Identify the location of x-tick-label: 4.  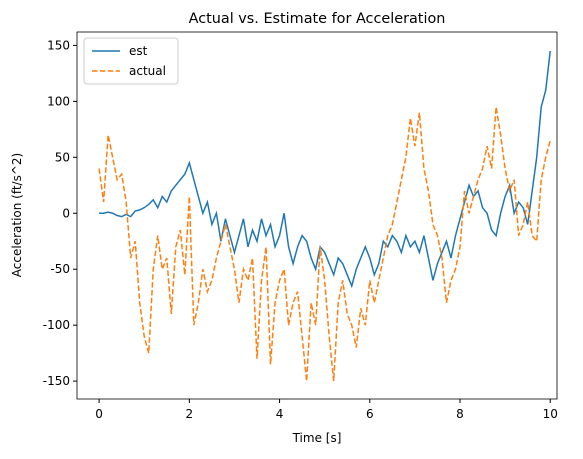
(280, 414).